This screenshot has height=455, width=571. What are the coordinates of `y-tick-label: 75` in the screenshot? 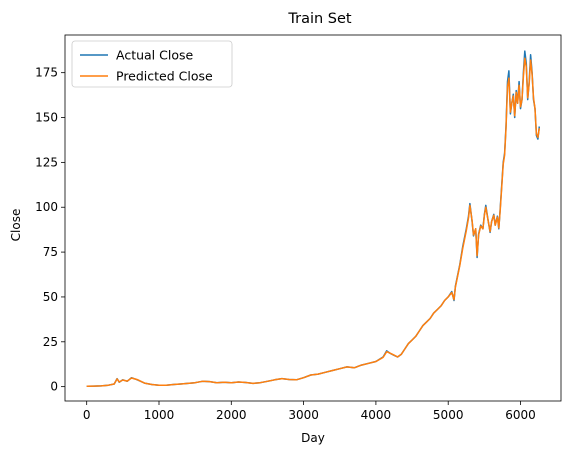 It's located at (50, 252).